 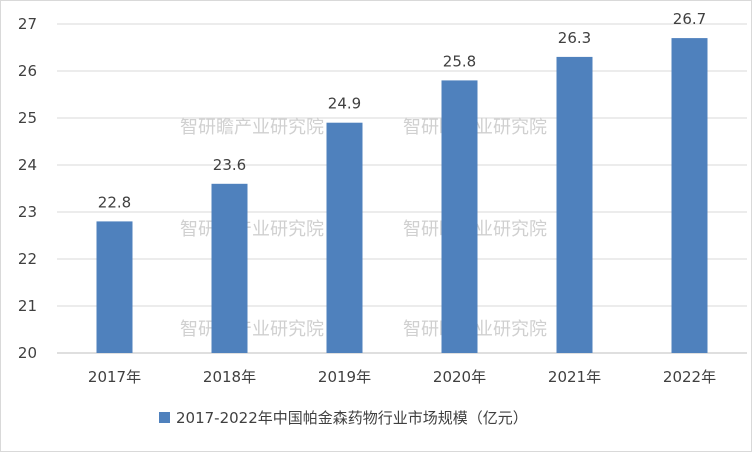 I want to click on y-tick-label: 24, so click(x=27, y=165).